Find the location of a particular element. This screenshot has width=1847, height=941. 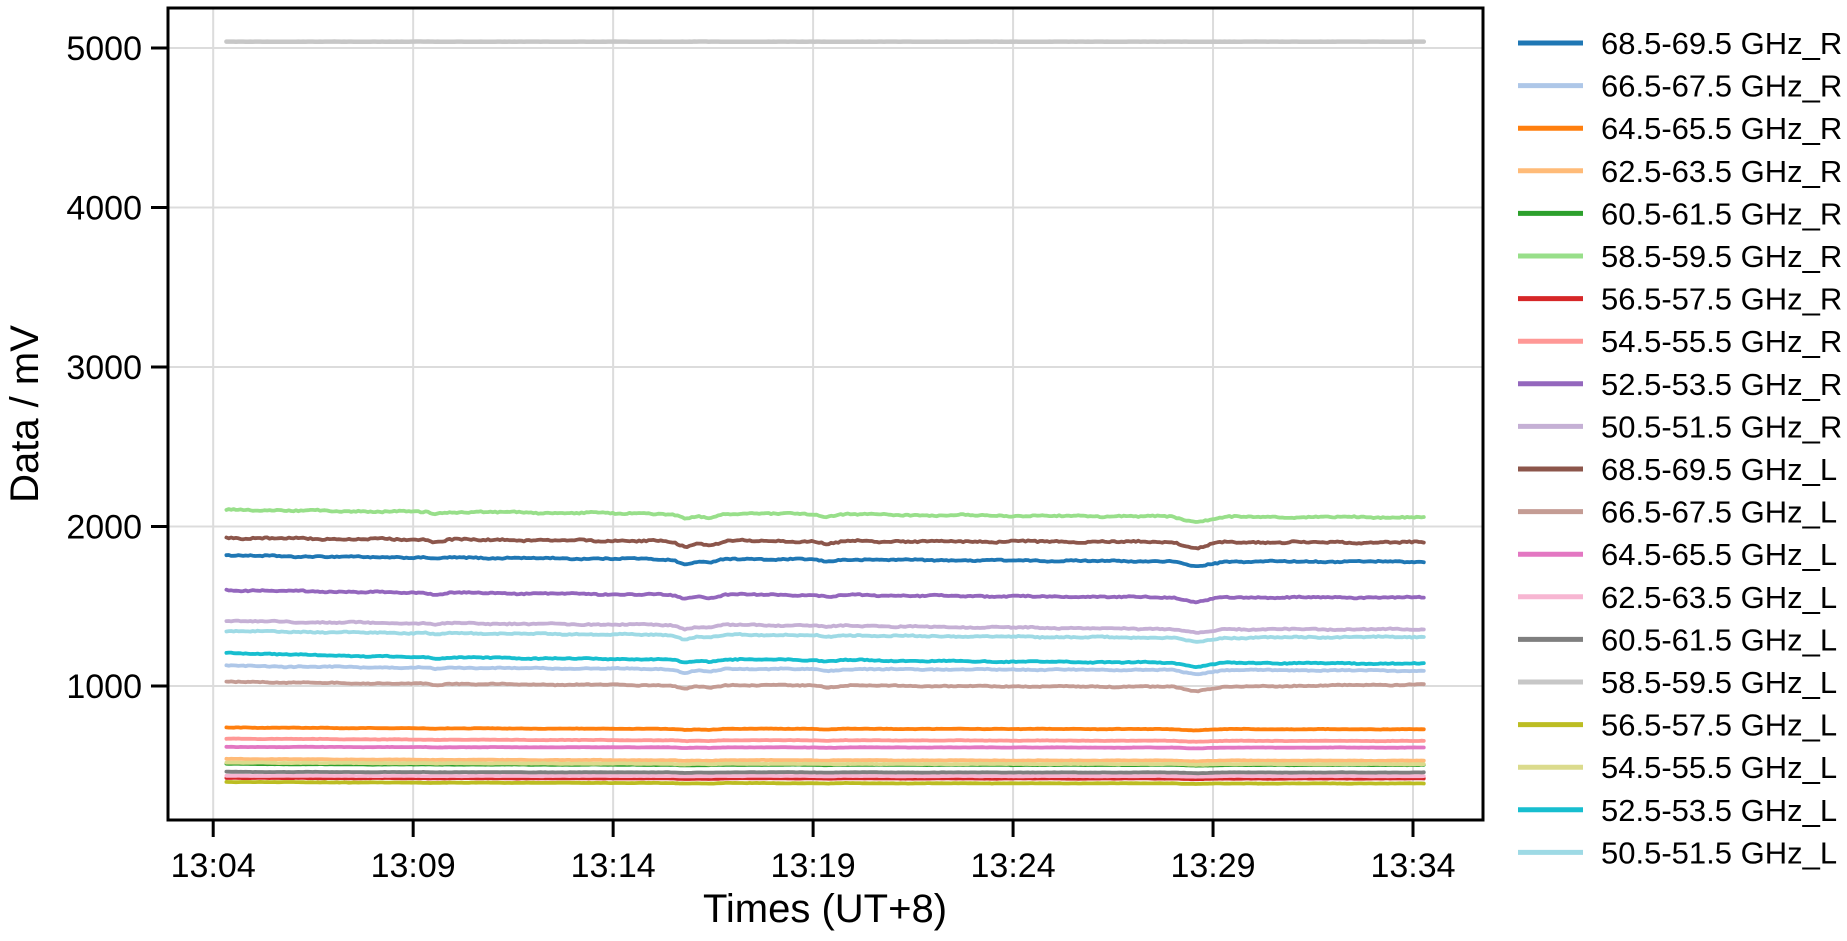

series-line-52.5-53.5-GHz_R is located at coordinates (825, 596).